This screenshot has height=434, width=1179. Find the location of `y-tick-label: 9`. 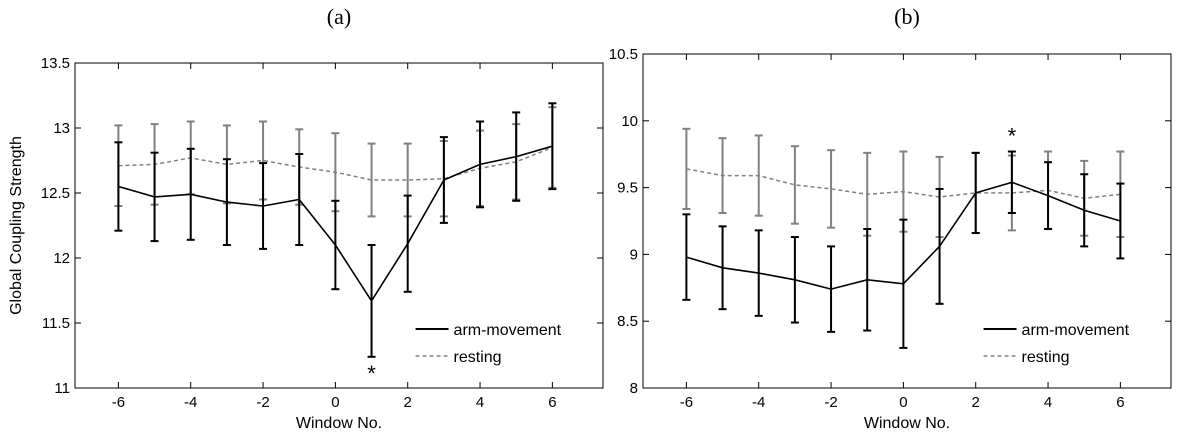

y-tick-label: 9 is located at coordinates (634, 254).